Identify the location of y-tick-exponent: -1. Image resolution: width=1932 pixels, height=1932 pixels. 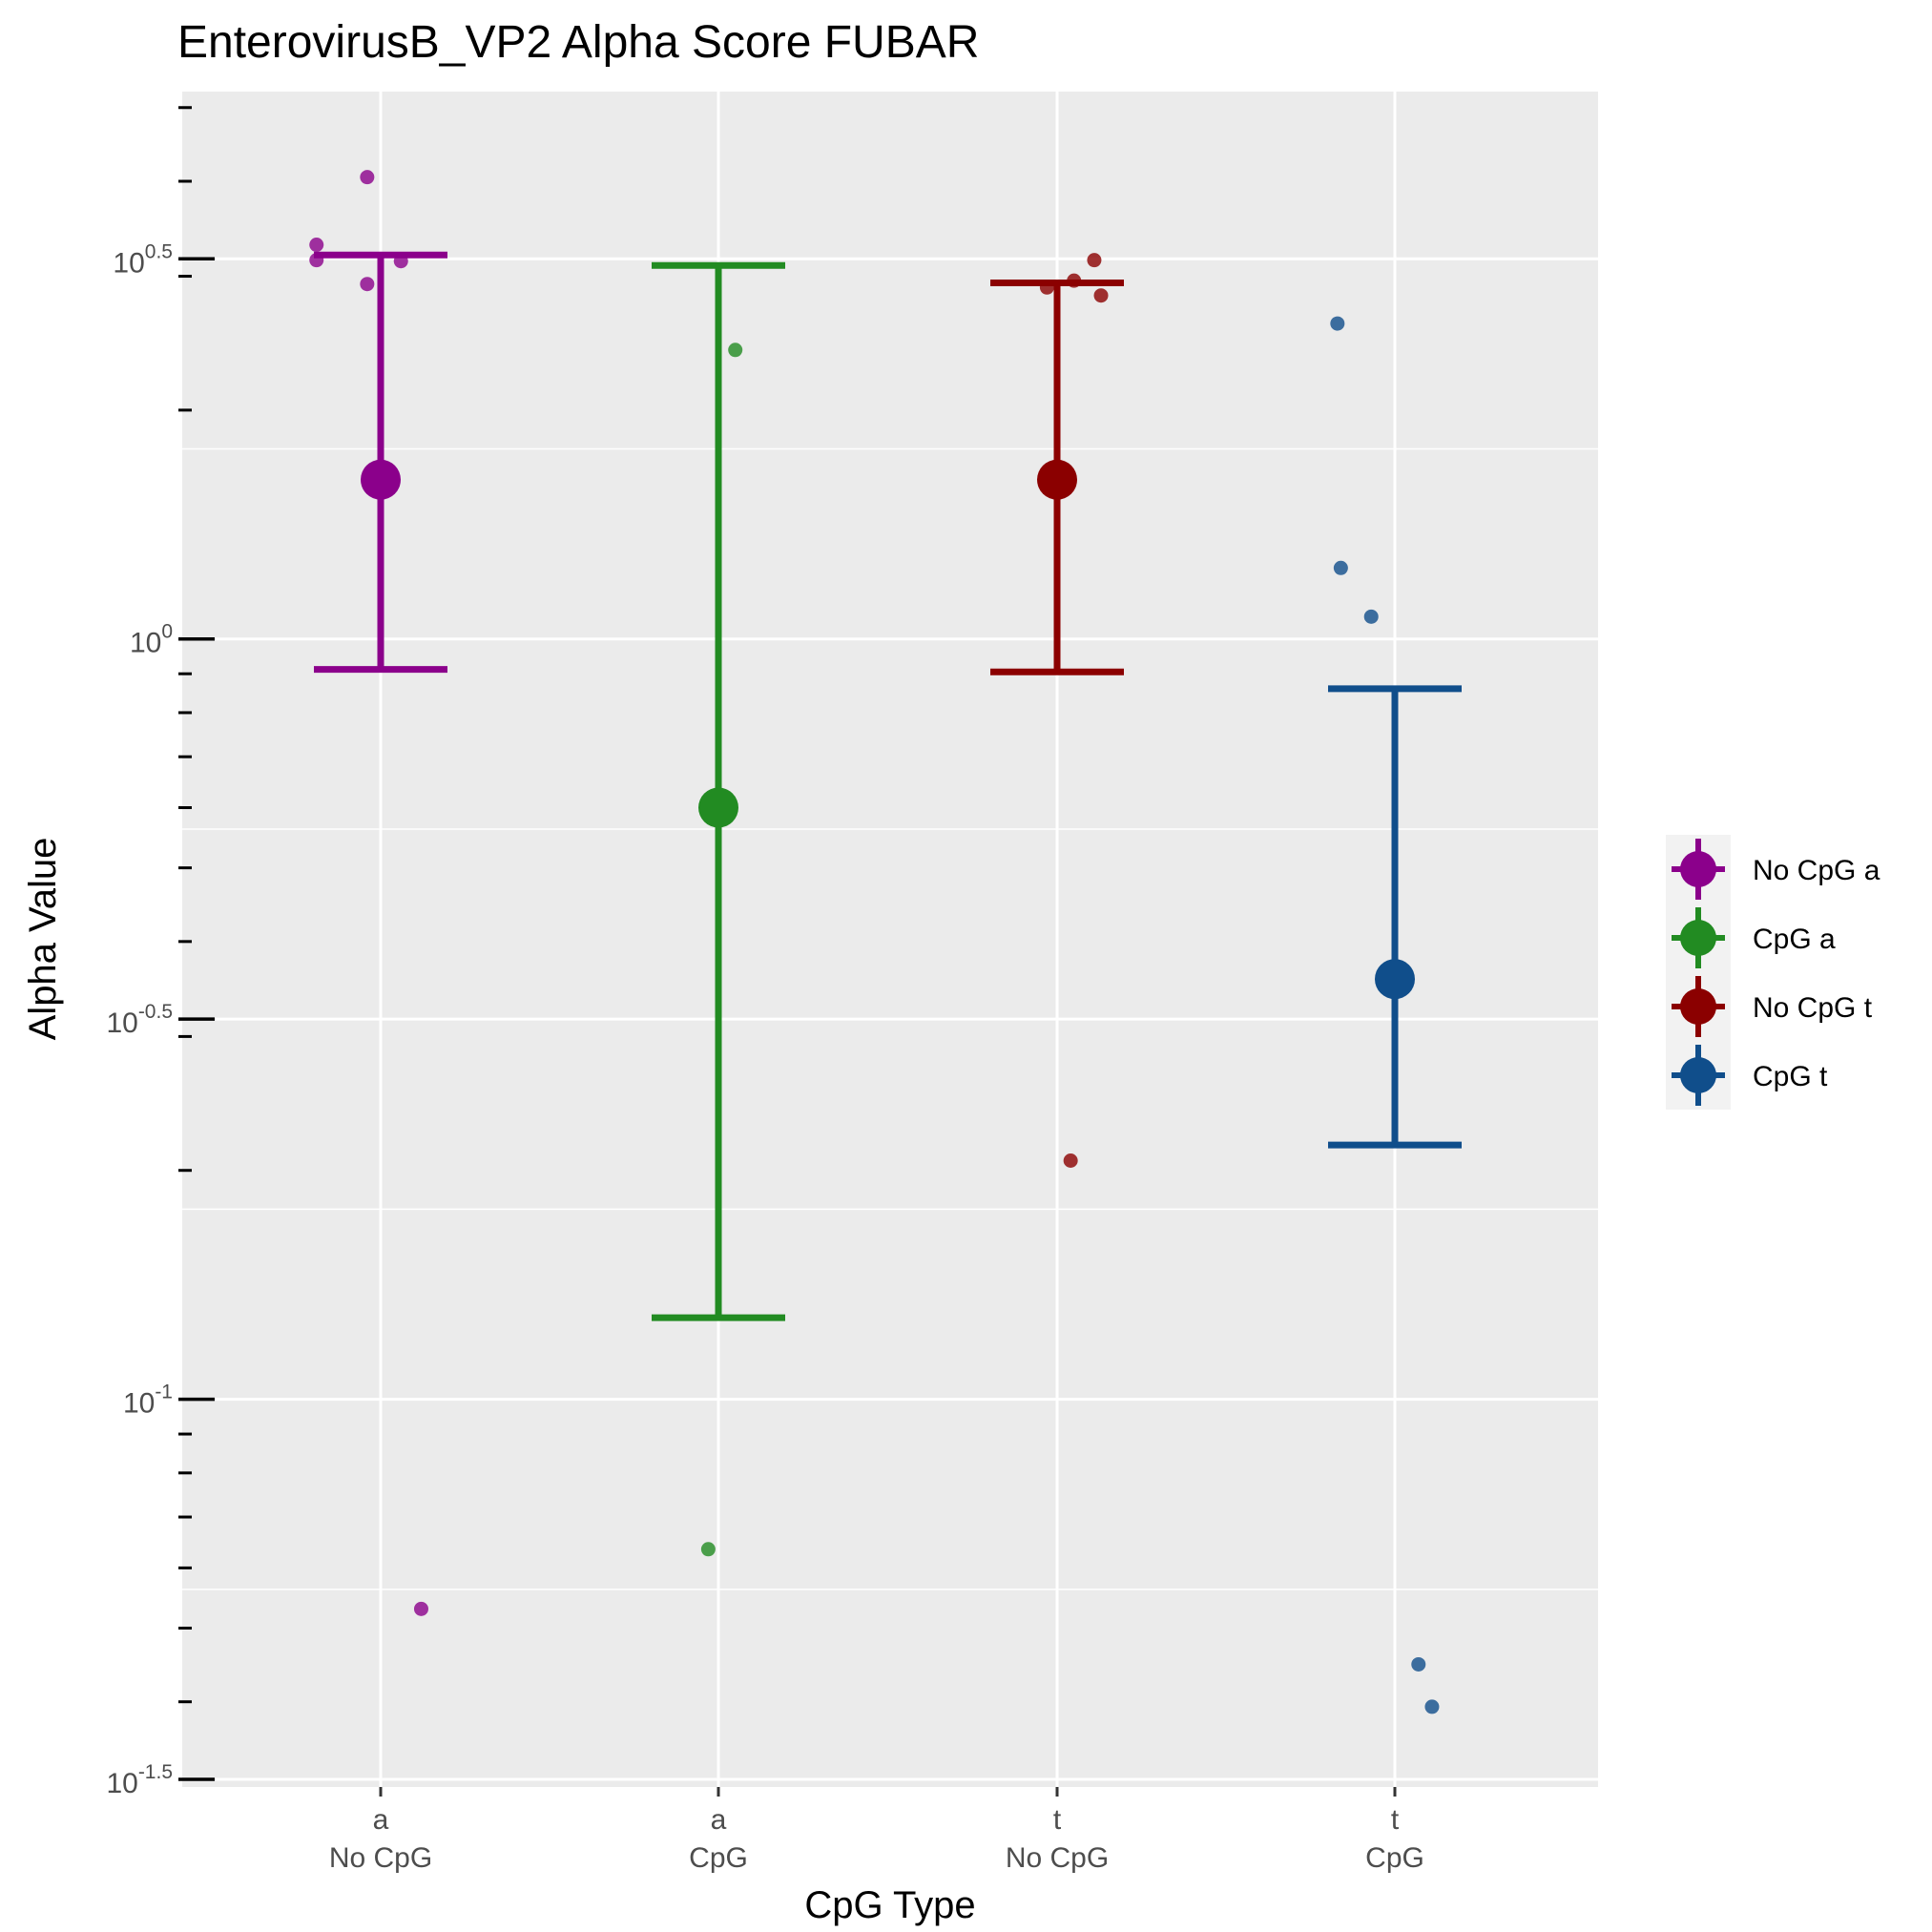
(164, 1392).